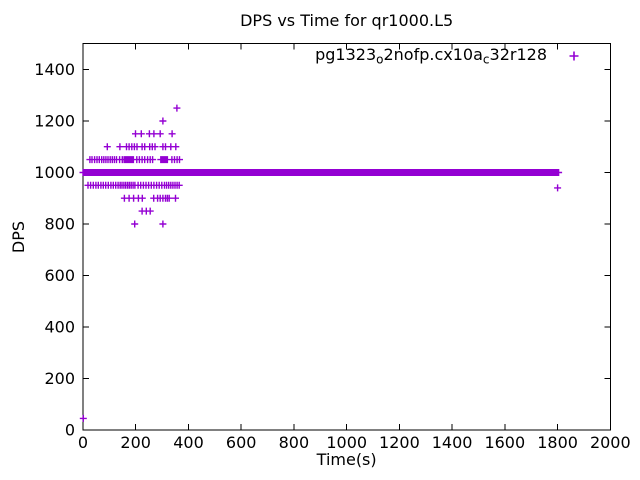  What do you see at coordinates (18, 237) in the screenshot?
I see `y-axis-label: DPS` at bounding box center [18, 237].